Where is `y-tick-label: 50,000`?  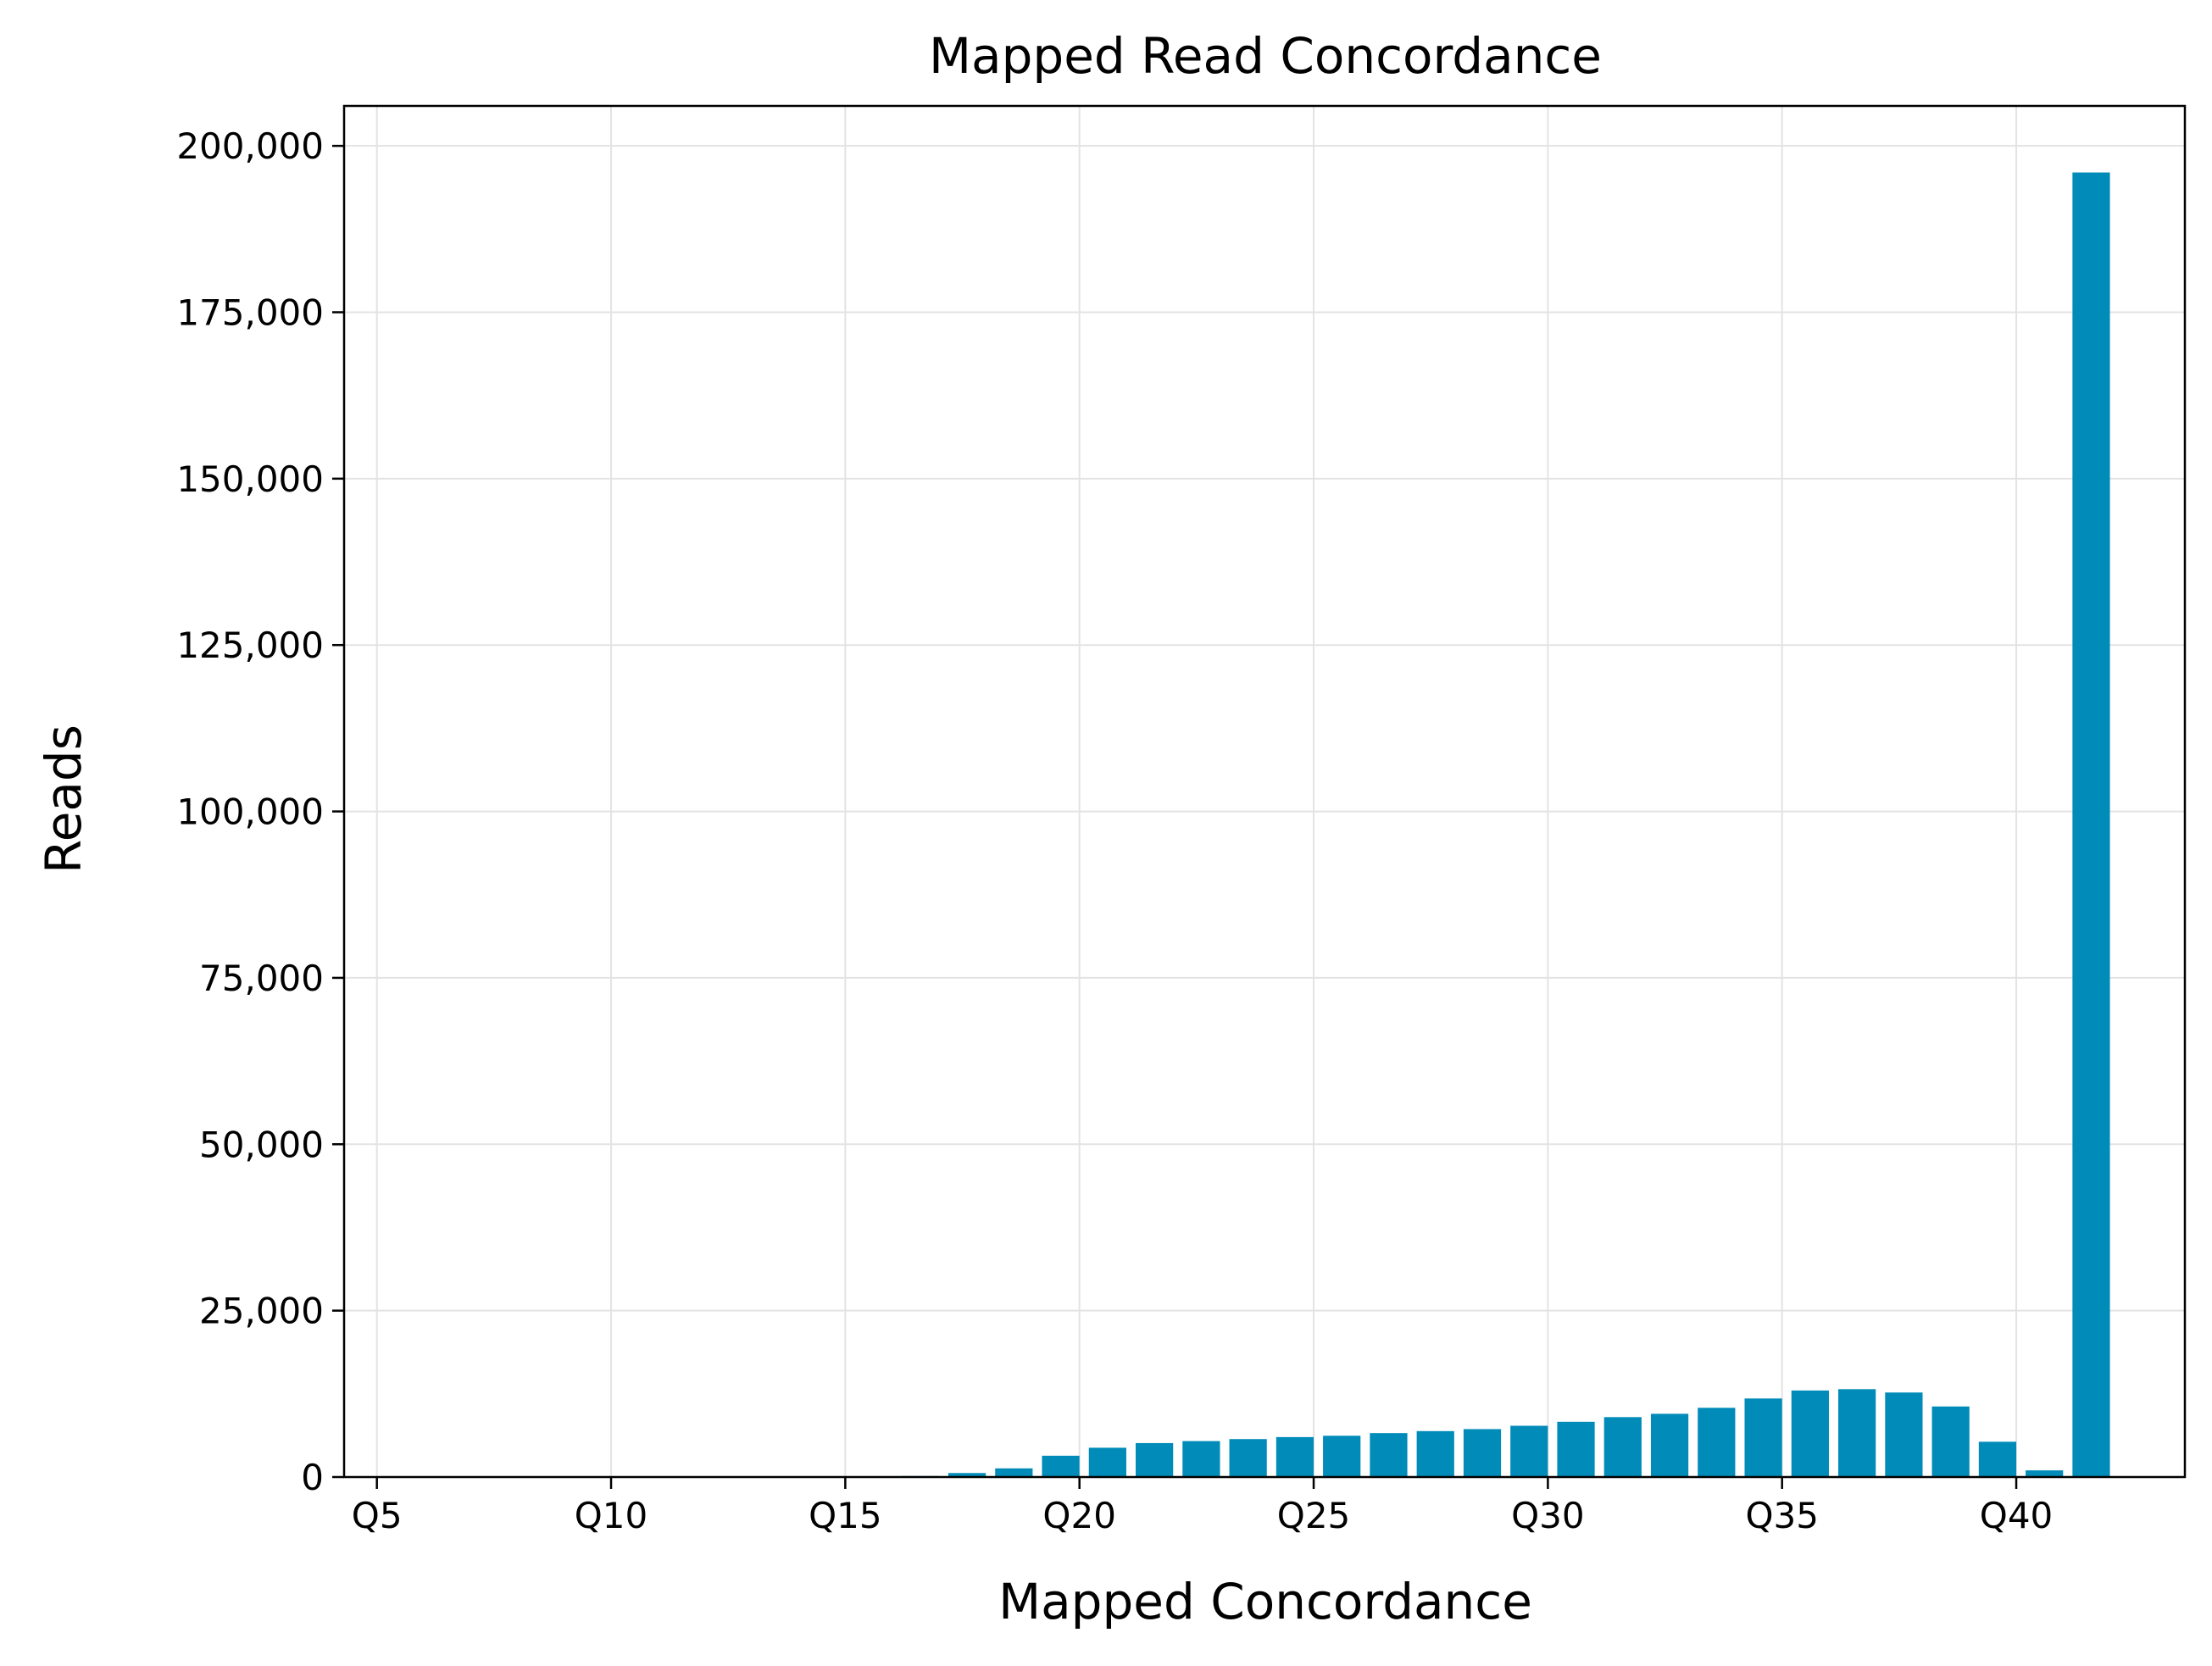
y-tick-label: 50,000 is located at coordinates (261, 1144).